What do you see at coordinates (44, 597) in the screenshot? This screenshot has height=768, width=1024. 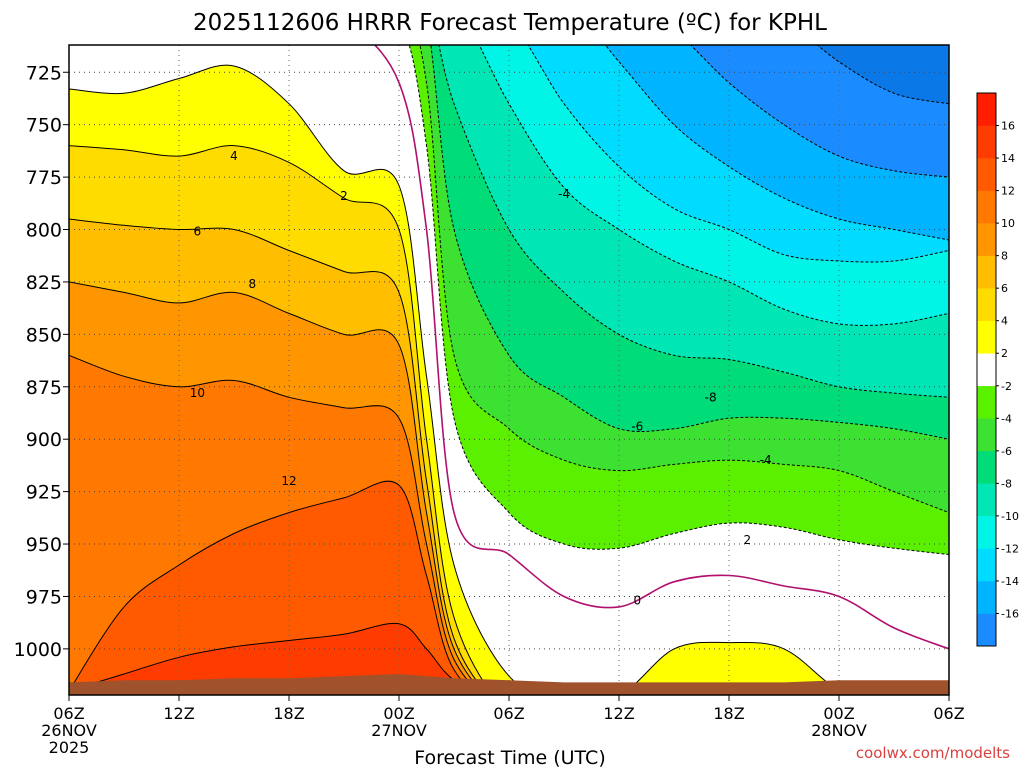 I see `y-tick-label-975: 975` at bounding box center [44, 597].